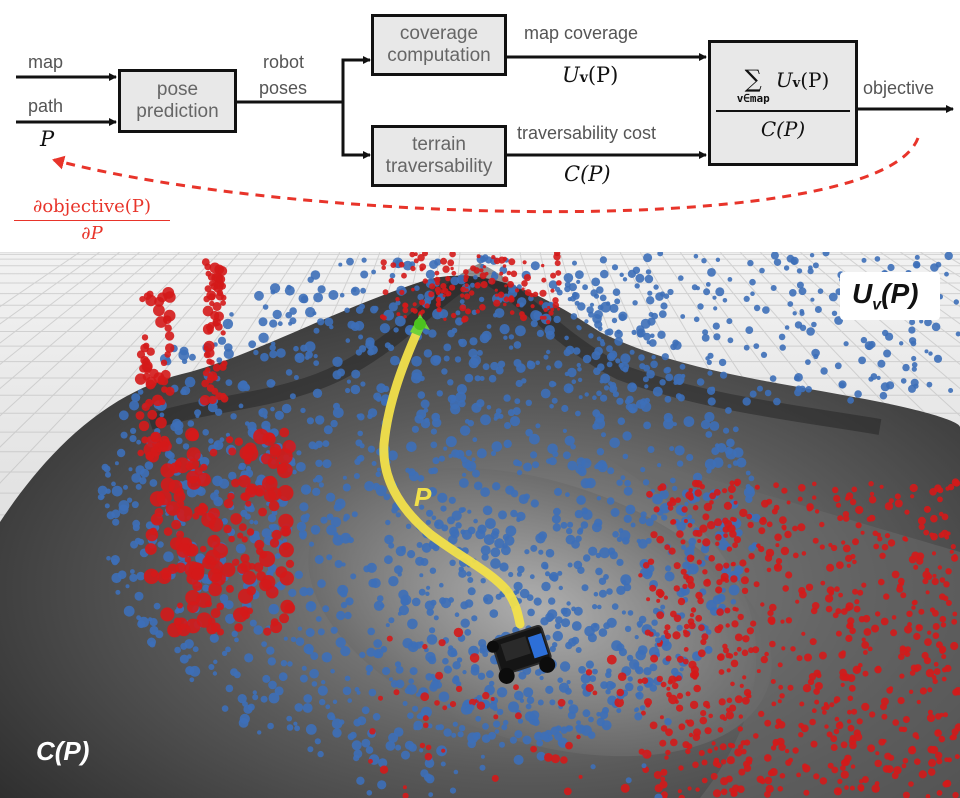 The width and height of the screenshot is (960, 798). Describe the element at coordinates (439, 55) in the screenshot. I see `coverage-computation-line-2: computation` at that location.